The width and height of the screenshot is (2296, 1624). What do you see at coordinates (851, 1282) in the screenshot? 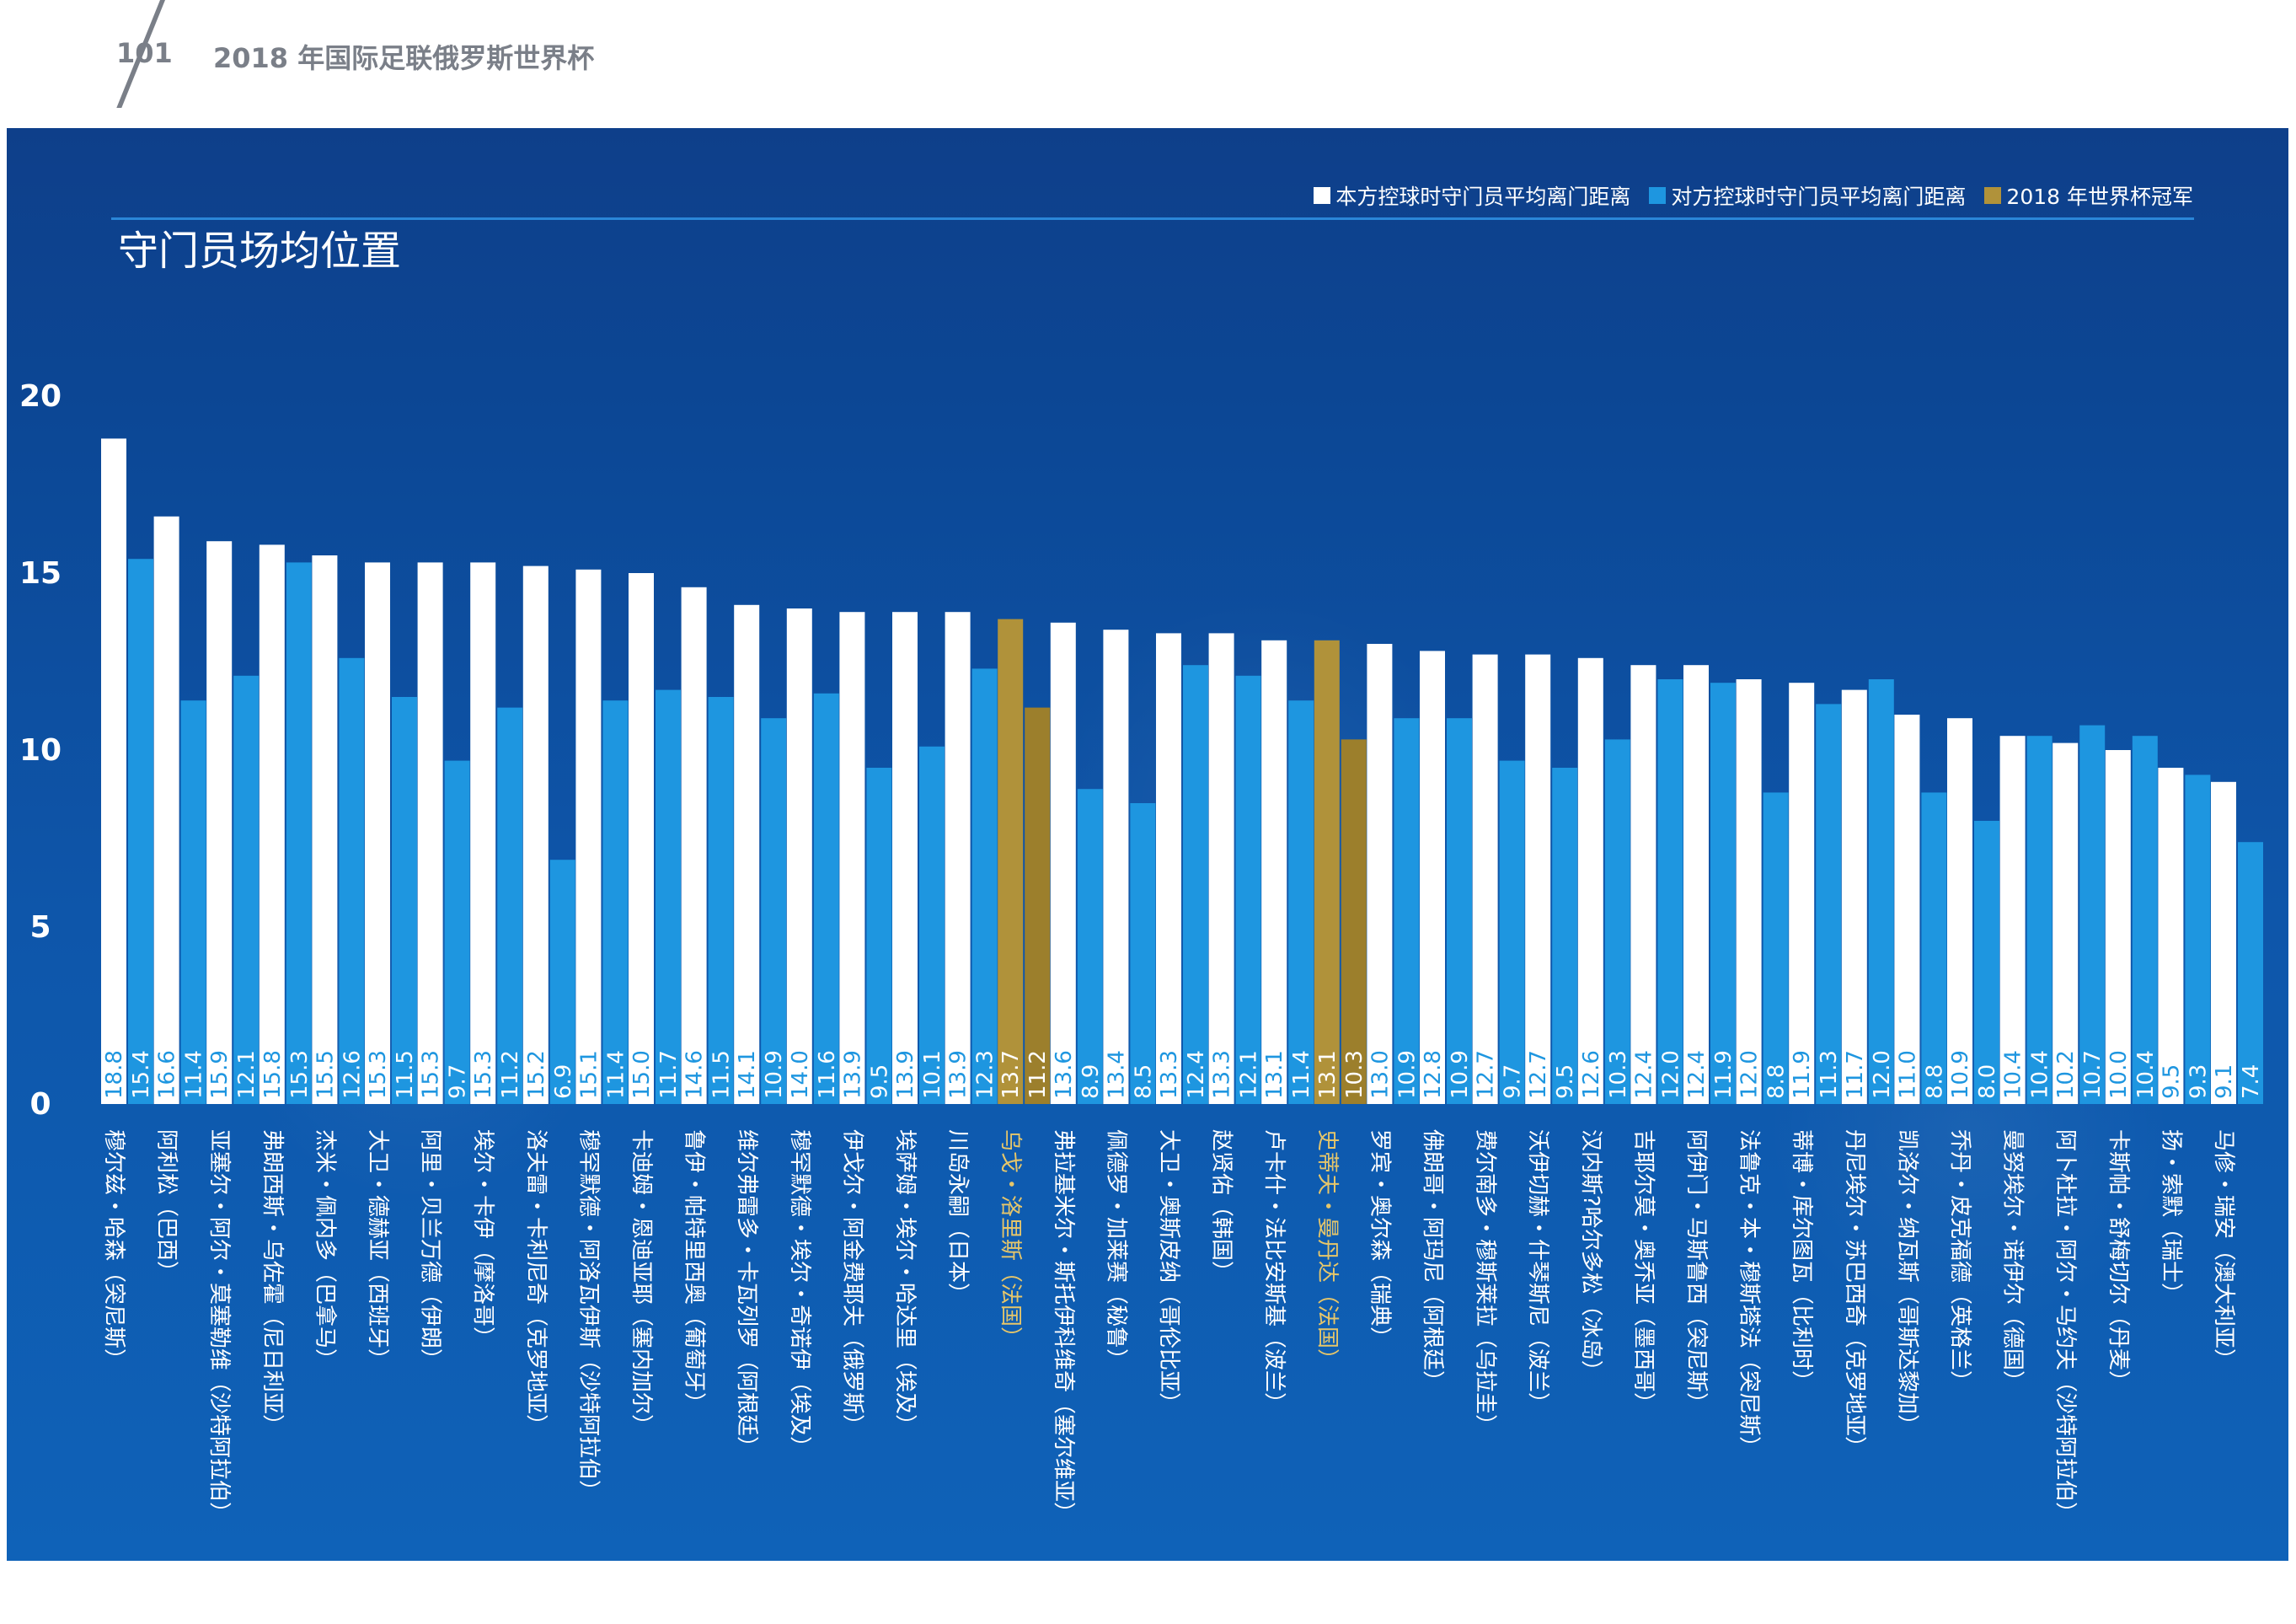
I see `category-label: 伊戈尔・阿金费耶夫（俄罗斯）` at bounding box center [851, 1282].